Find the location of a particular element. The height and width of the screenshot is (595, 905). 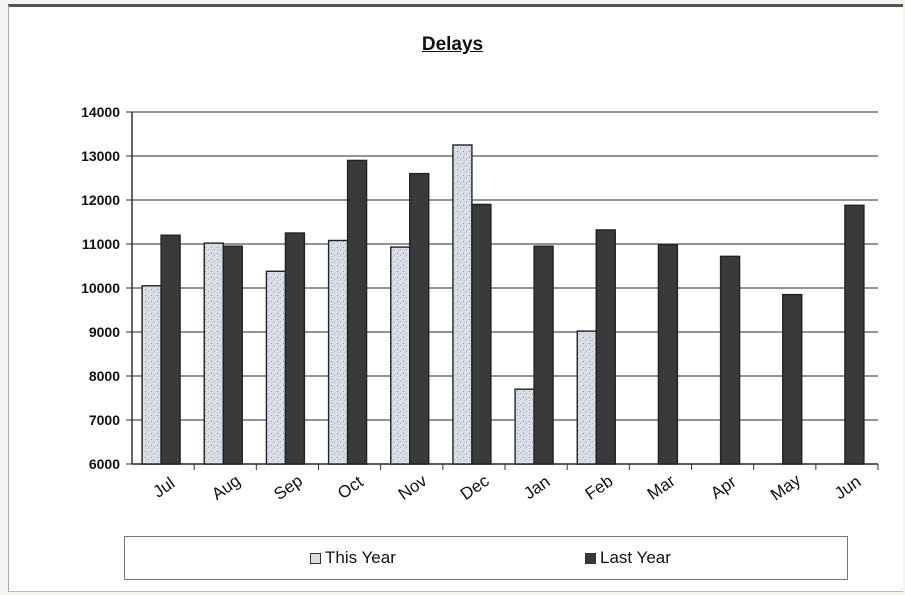

legend-swatch-last-year is located at coordinates (590, 558).